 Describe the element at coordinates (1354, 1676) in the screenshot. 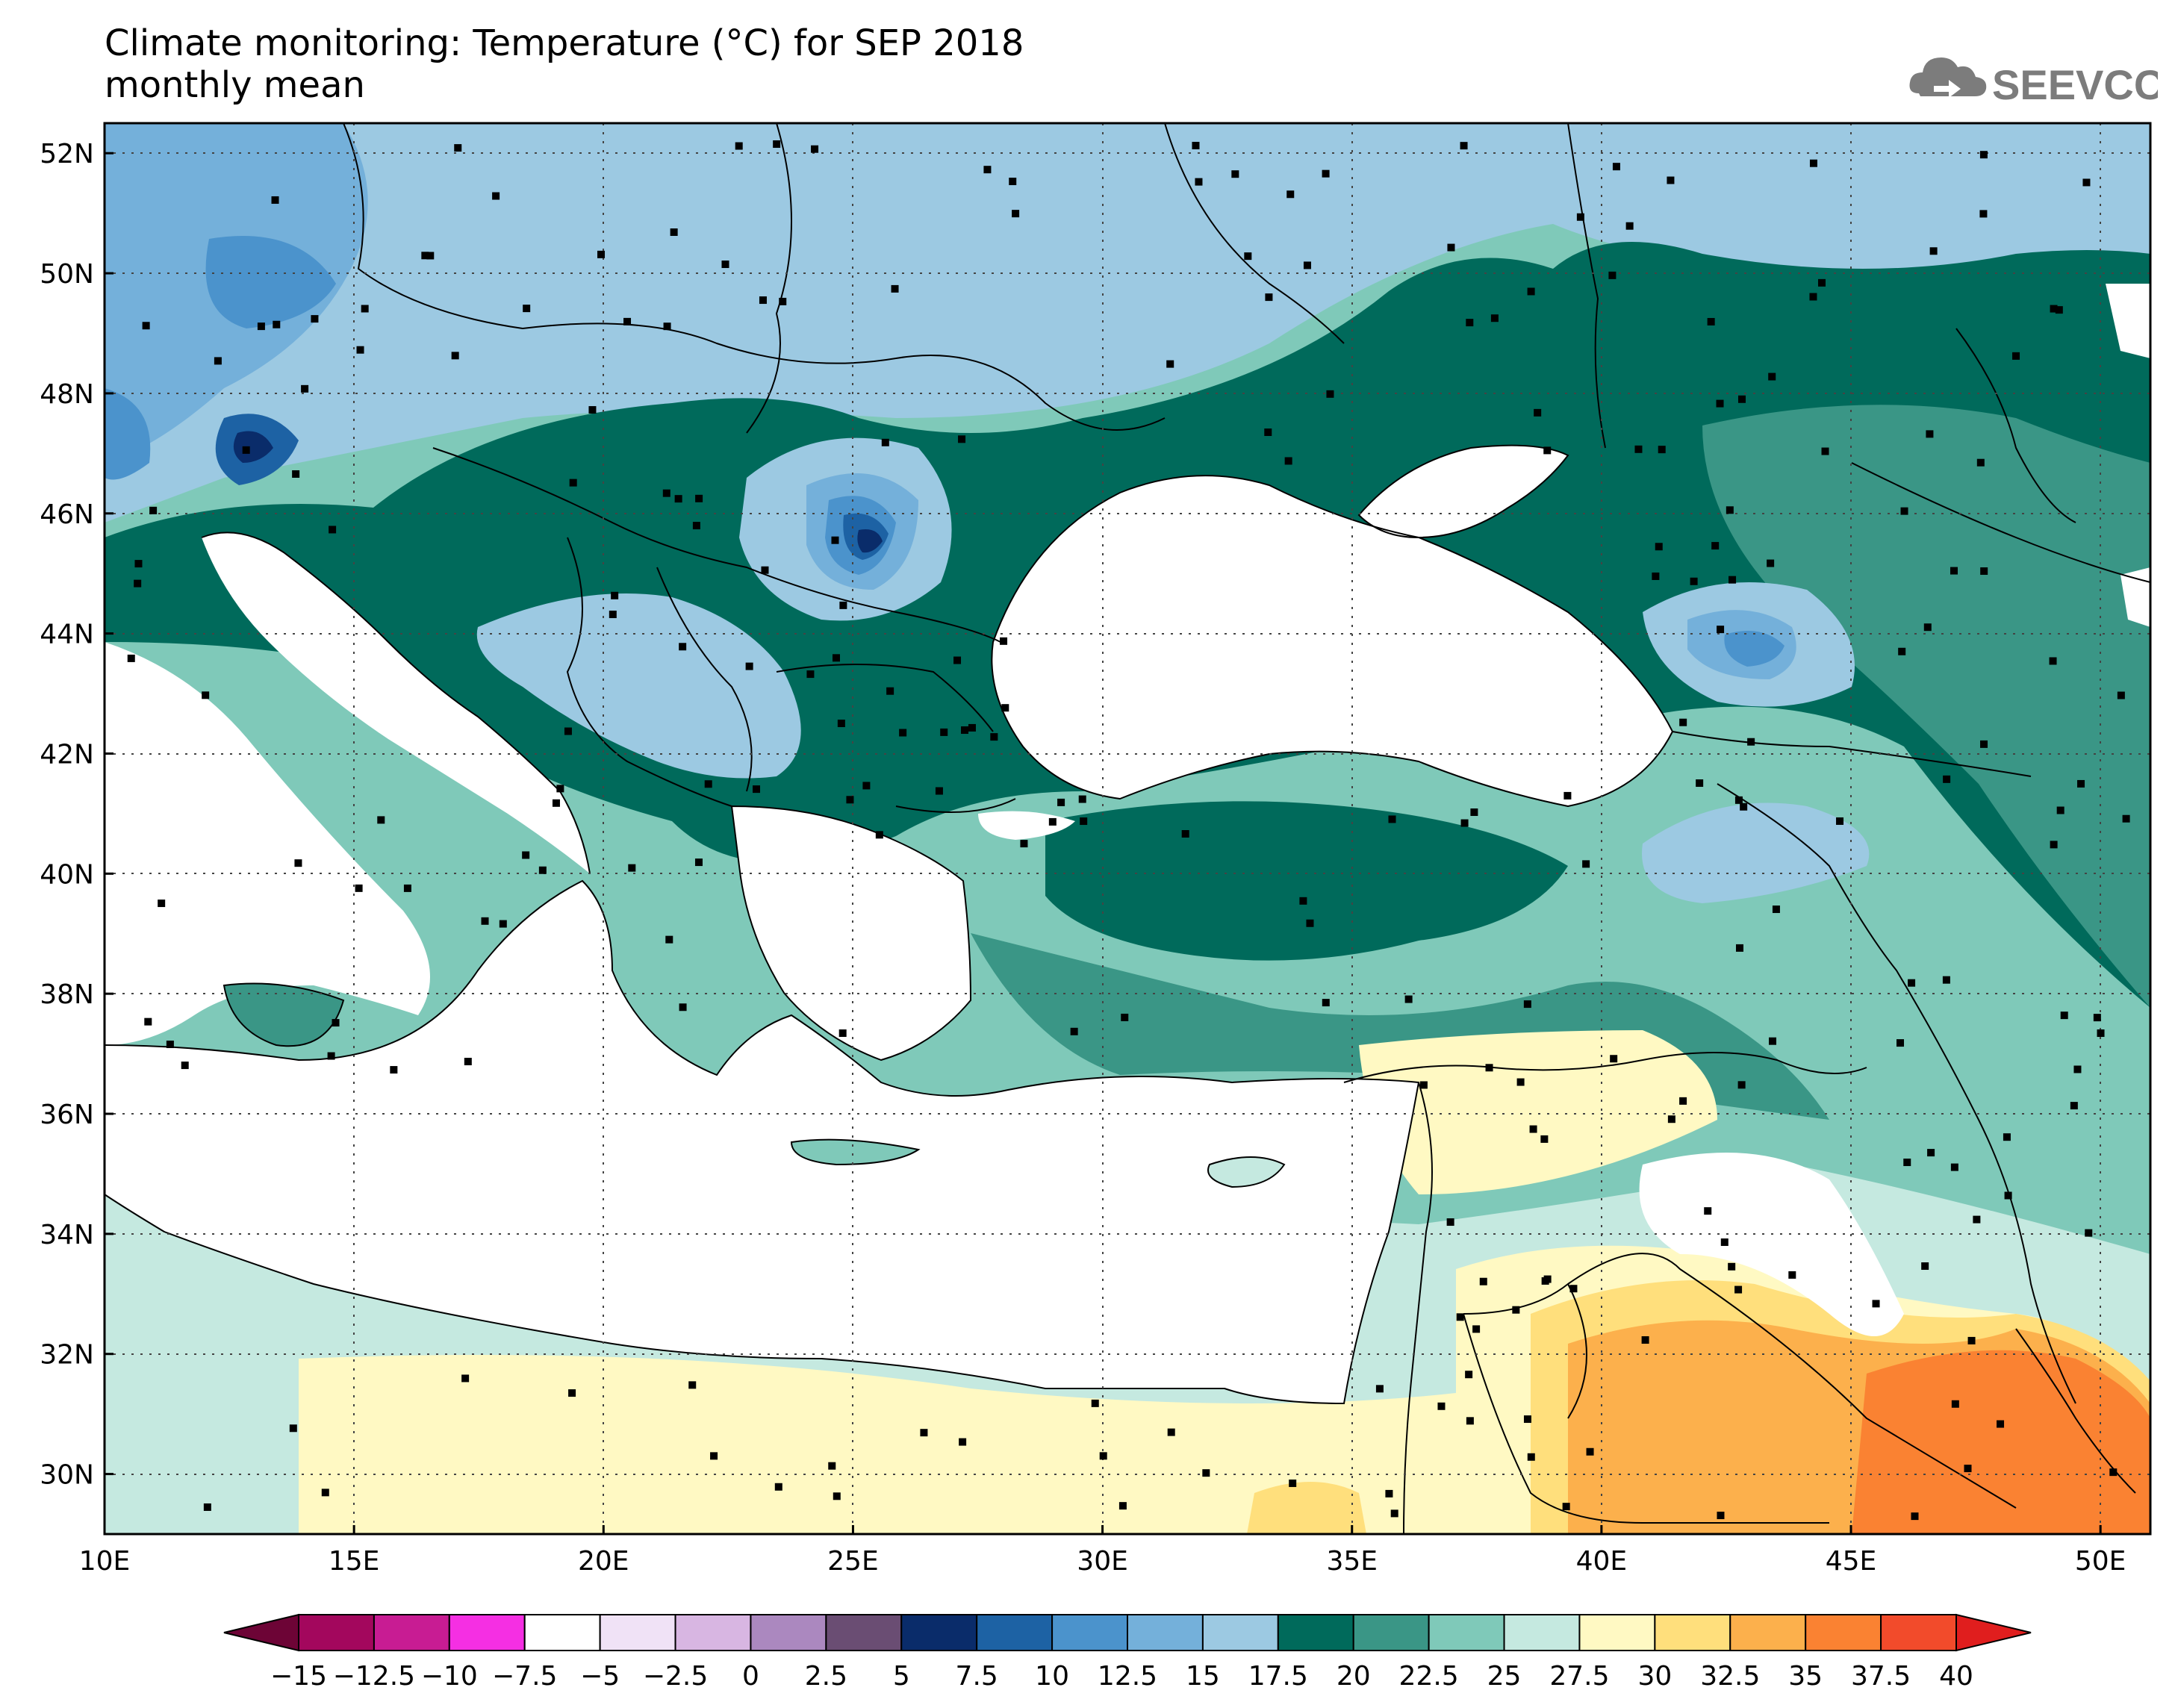

I see `colorbar-label: 20` at that location.